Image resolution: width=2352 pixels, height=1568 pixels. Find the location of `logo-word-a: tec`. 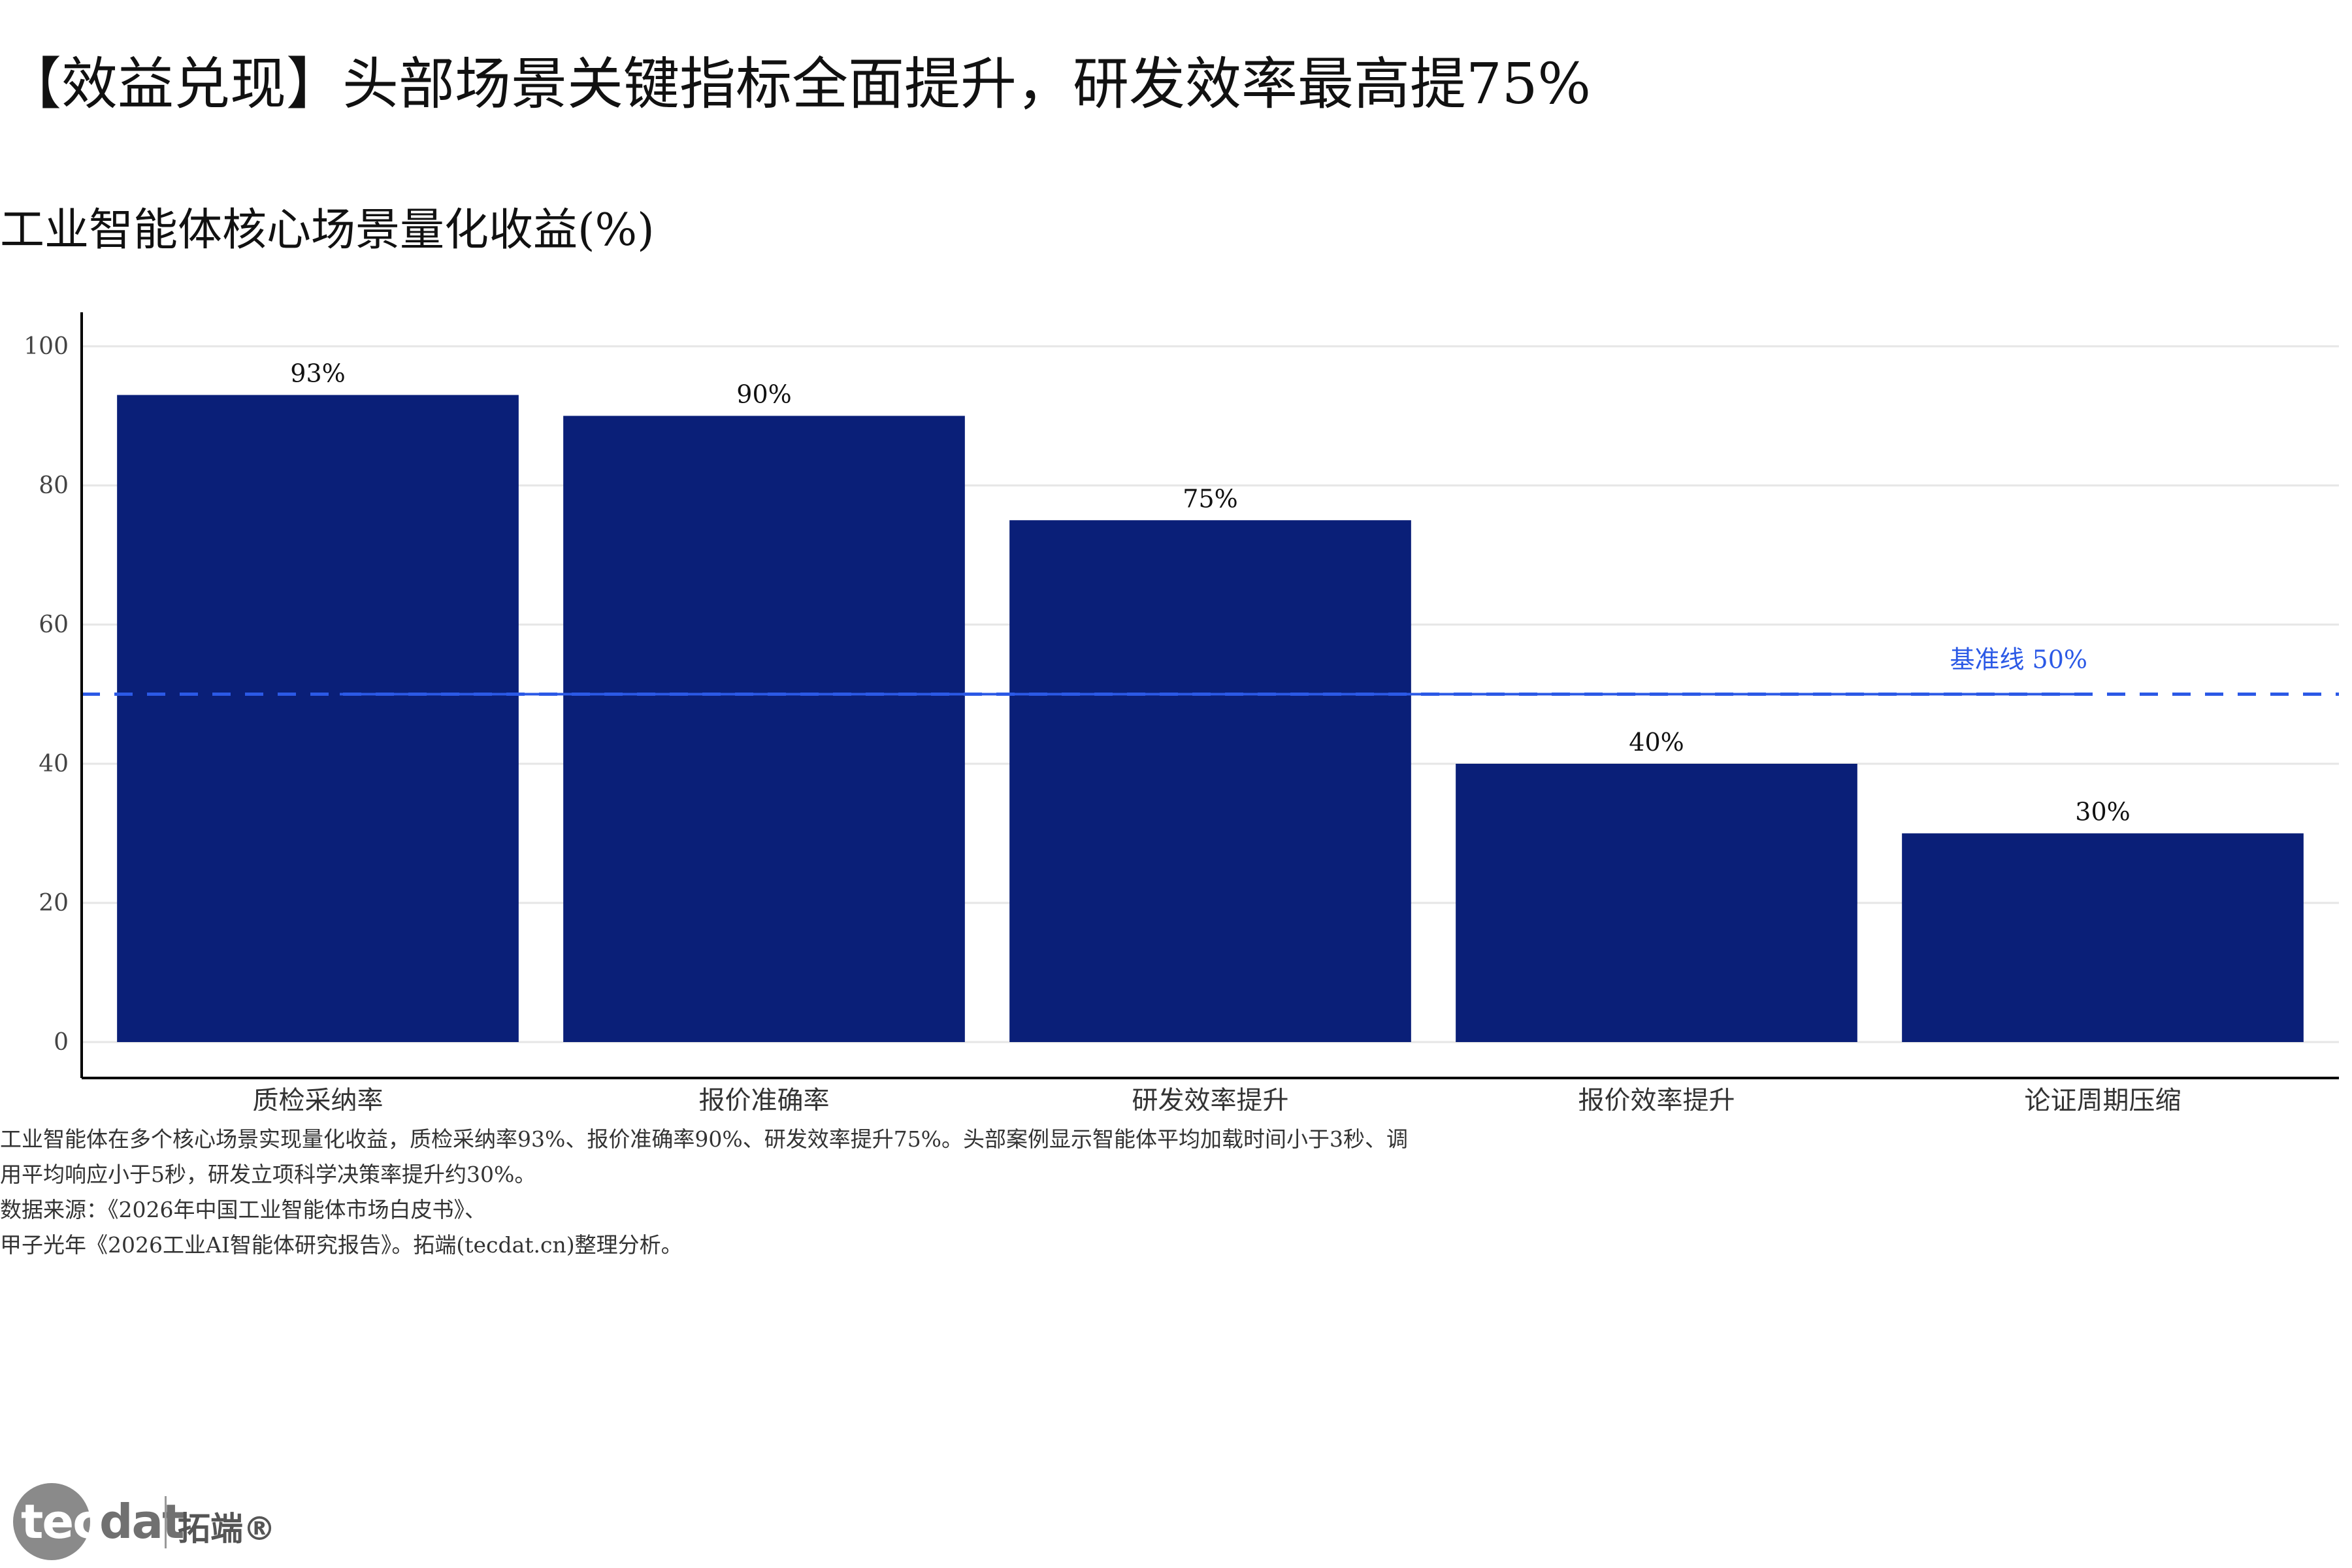

logo-word-a: tec is located at coordinates (61, 1521).